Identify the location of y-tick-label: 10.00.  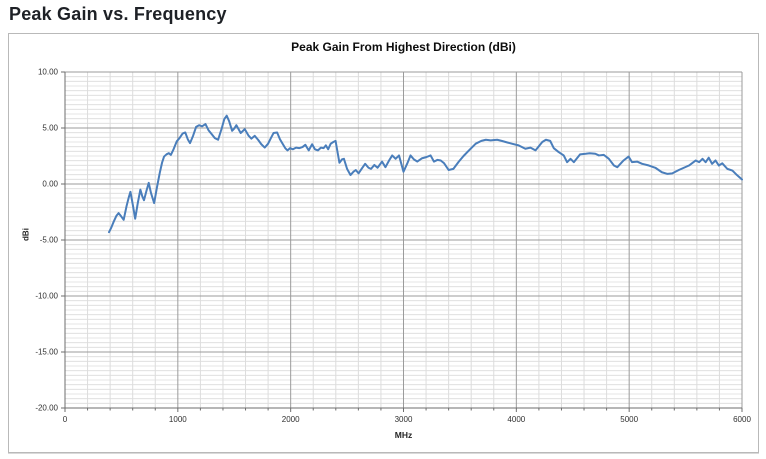
(48, 72).